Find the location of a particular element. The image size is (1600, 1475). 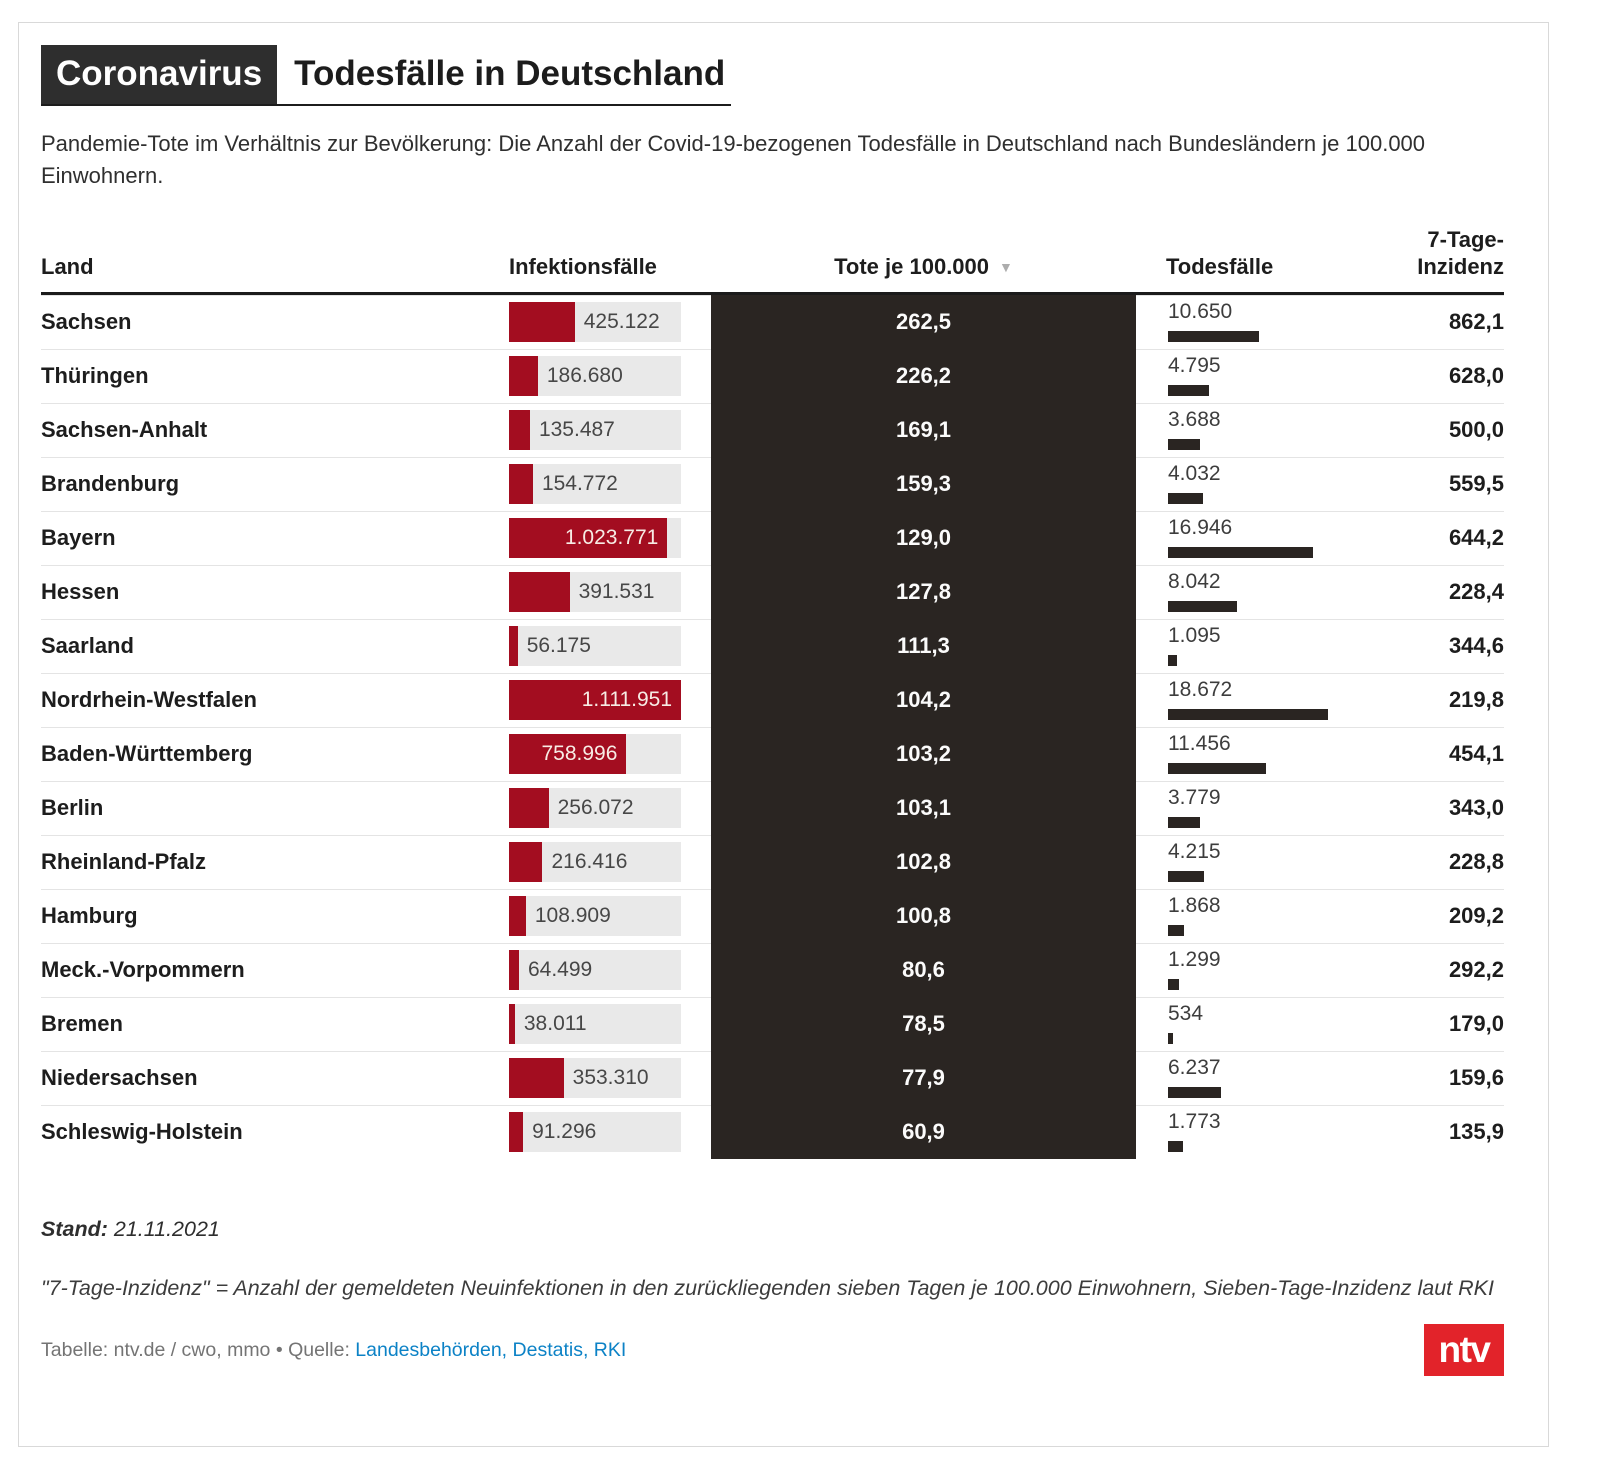

infections-bar-track: 216.416 is located at coordinates (595, 862).